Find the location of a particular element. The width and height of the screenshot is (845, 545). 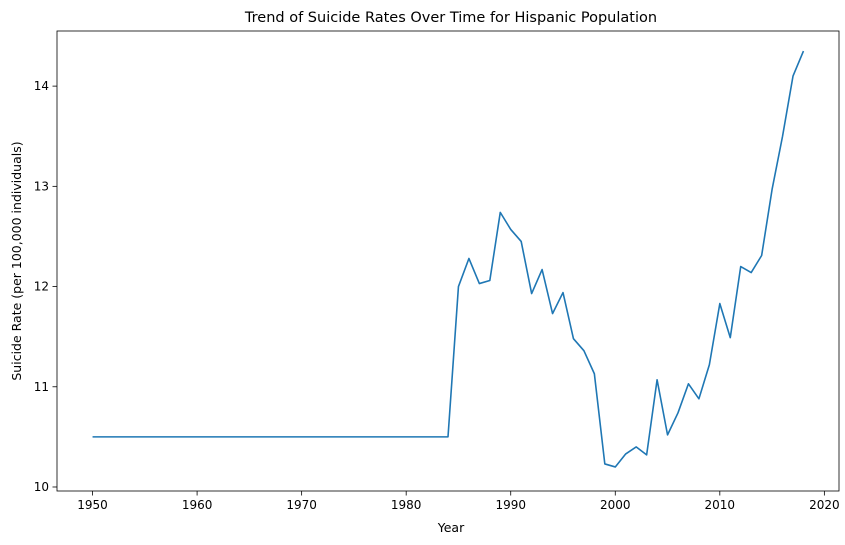

x-tick-label: 1990 is located at coordinates (510, 505).